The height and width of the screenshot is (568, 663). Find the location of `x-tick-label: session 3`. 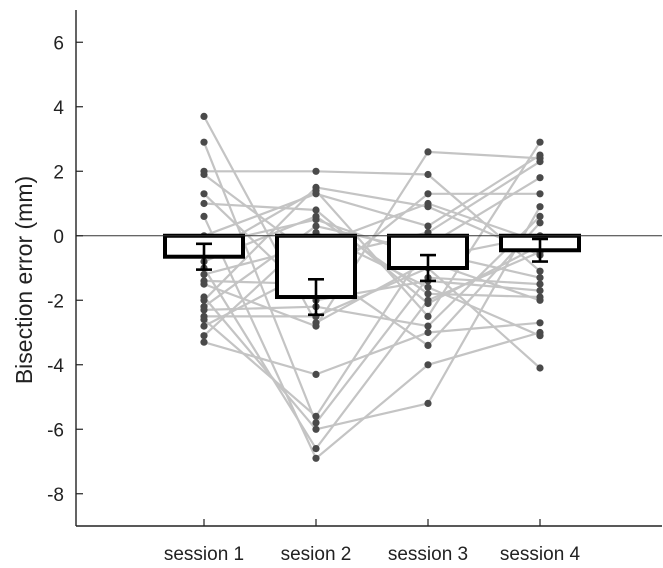

x-tick-label: session 3 is located at coordinates (428, 554).